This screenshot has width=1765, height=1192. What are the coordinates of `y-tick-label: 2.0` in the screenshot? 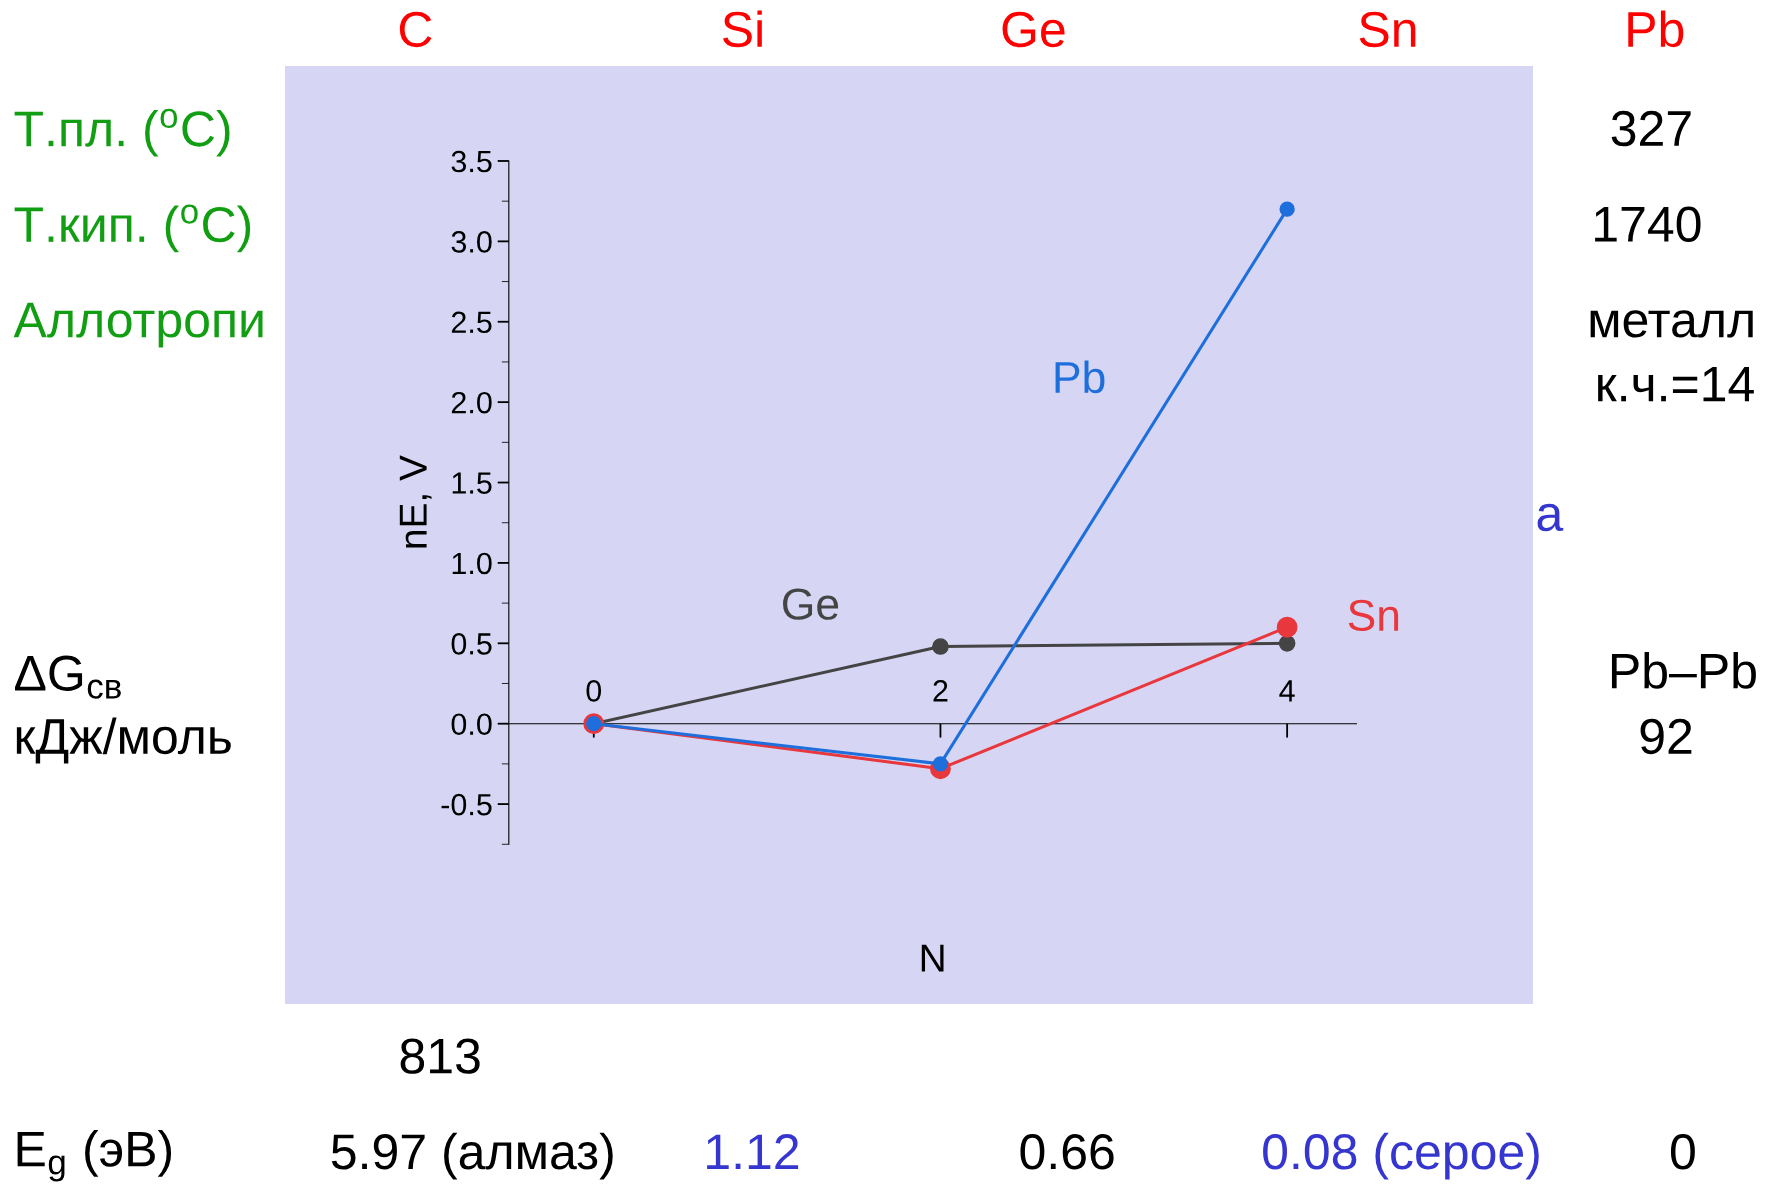 It's located at (471, 402).